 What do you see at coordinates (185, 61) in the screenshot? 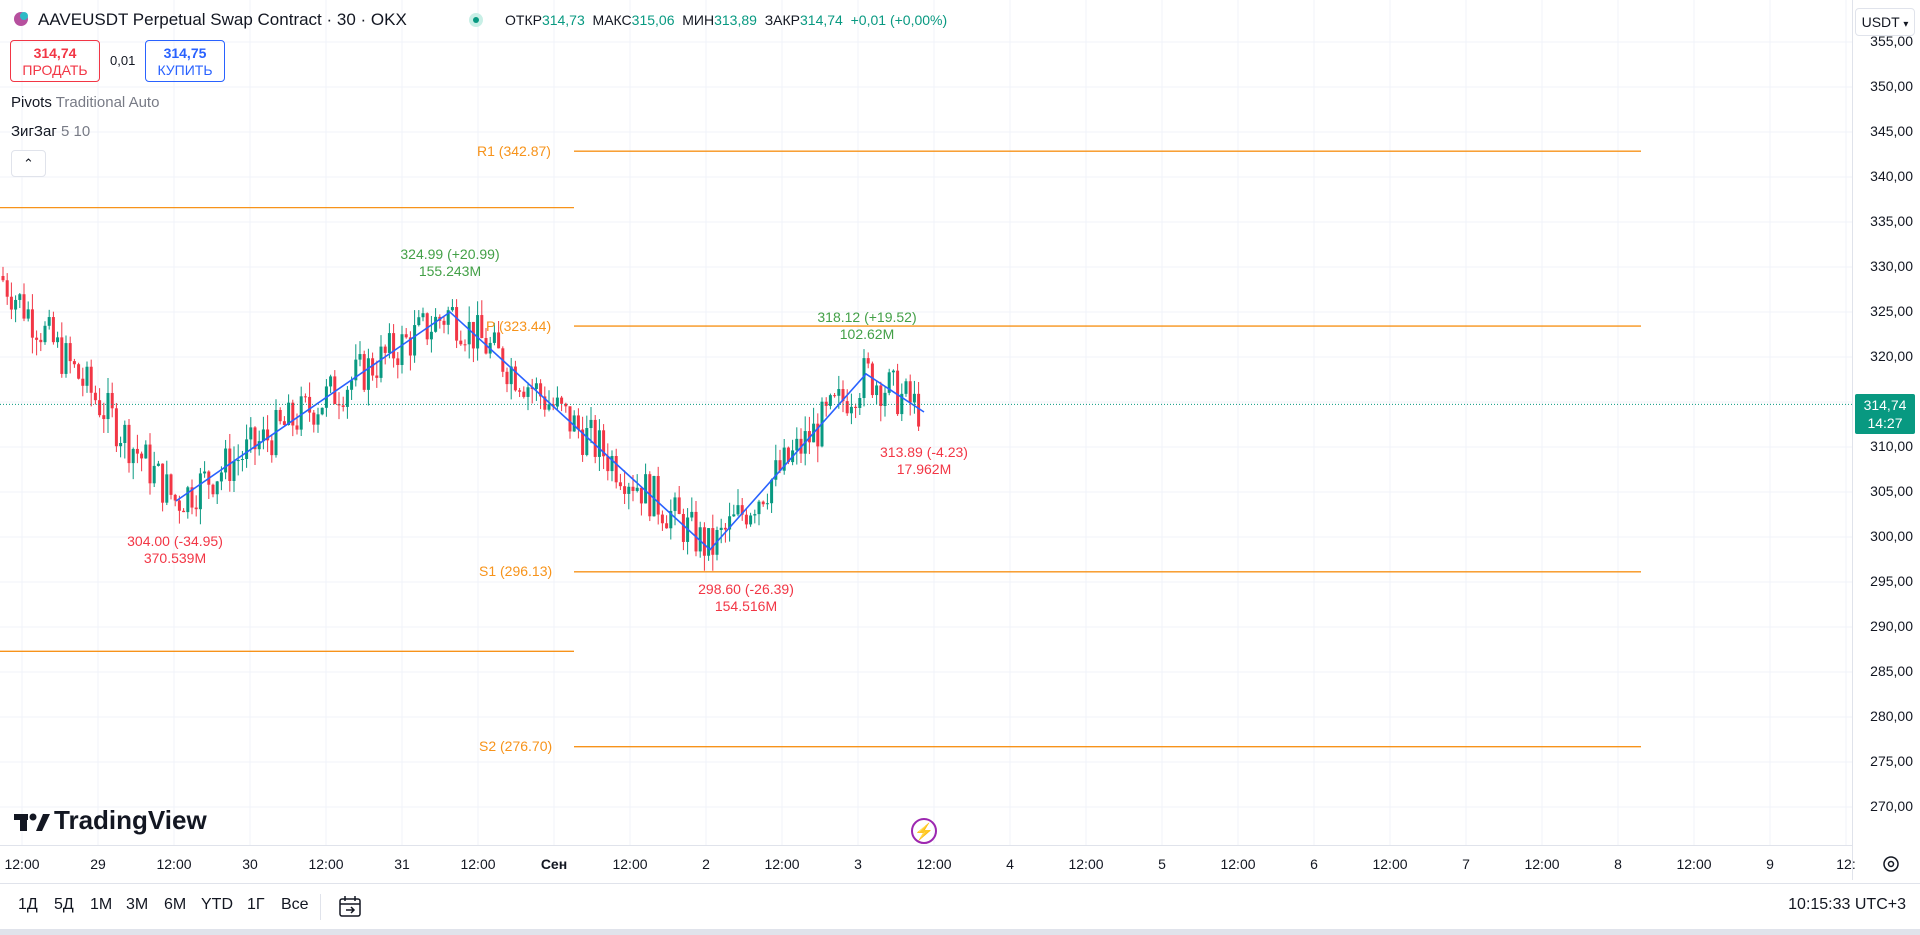
I see `buy-button: 314,75 КУПИТЬ` at bounding box center [185, 61].